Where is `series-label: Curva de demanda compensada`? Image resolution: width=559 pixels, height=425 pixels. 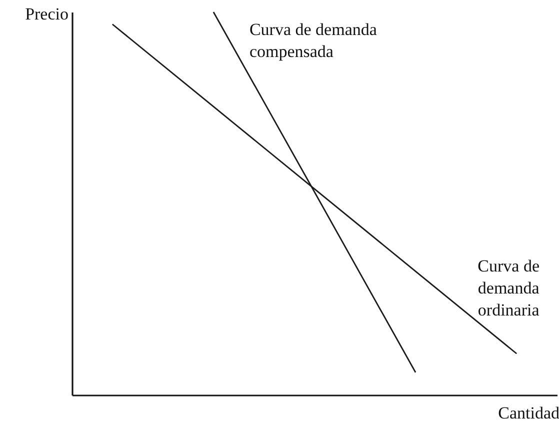
series-label: Curva de demanda compensada is located at coordinates (313, 40).